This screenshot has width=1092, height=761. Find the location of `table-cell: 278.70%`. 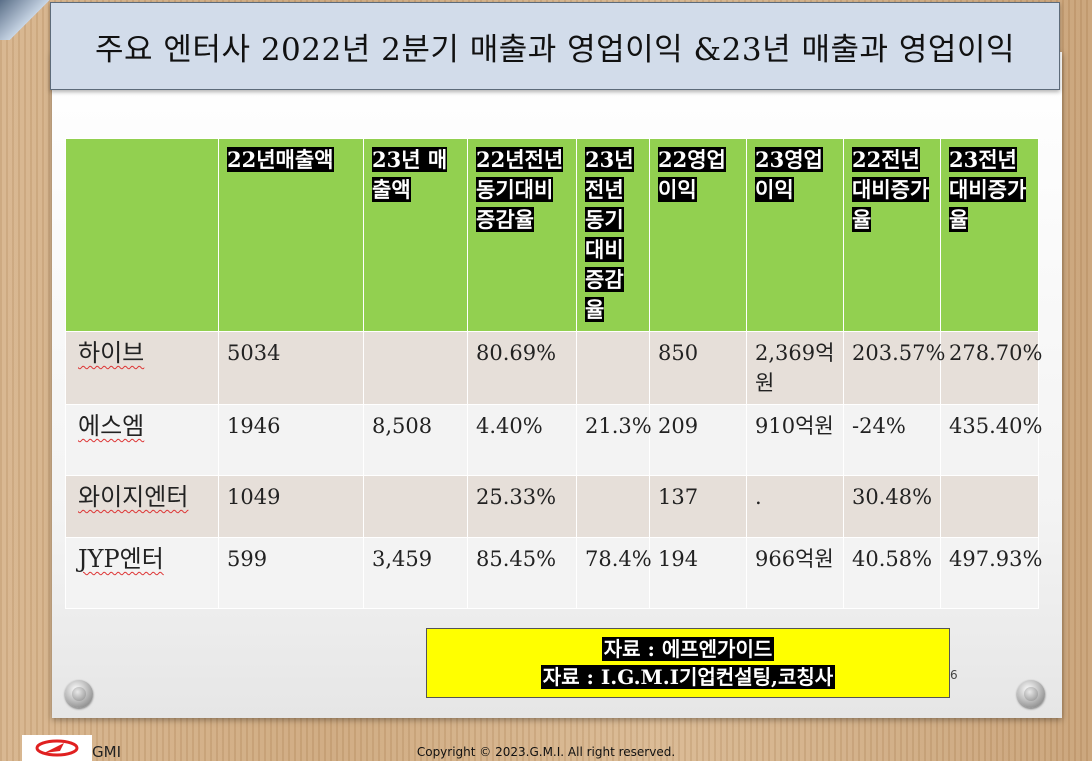

table-cell: 278.70% is located at coordinates (991, 368).